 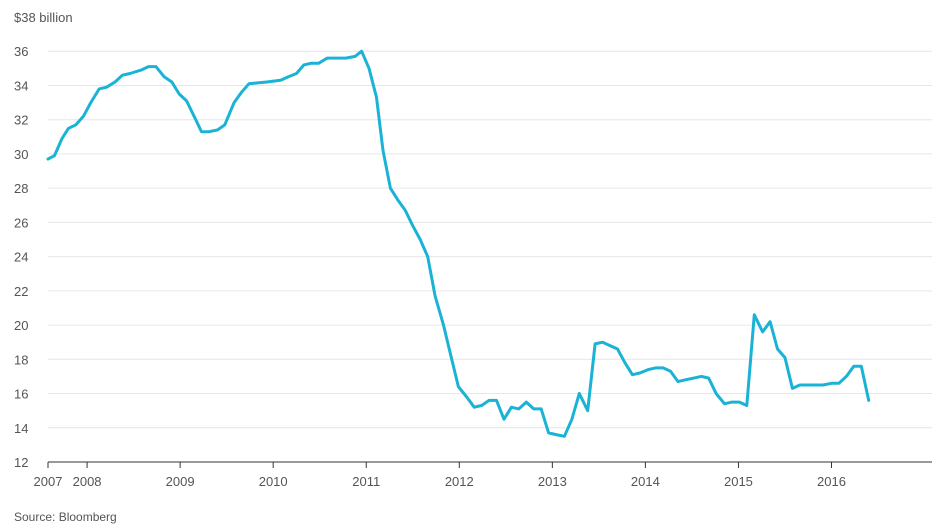 What do you see at coordinates (21, 291) in the screenshot?
I see `y-tick-label: 22` at bounding box center [21, 291].